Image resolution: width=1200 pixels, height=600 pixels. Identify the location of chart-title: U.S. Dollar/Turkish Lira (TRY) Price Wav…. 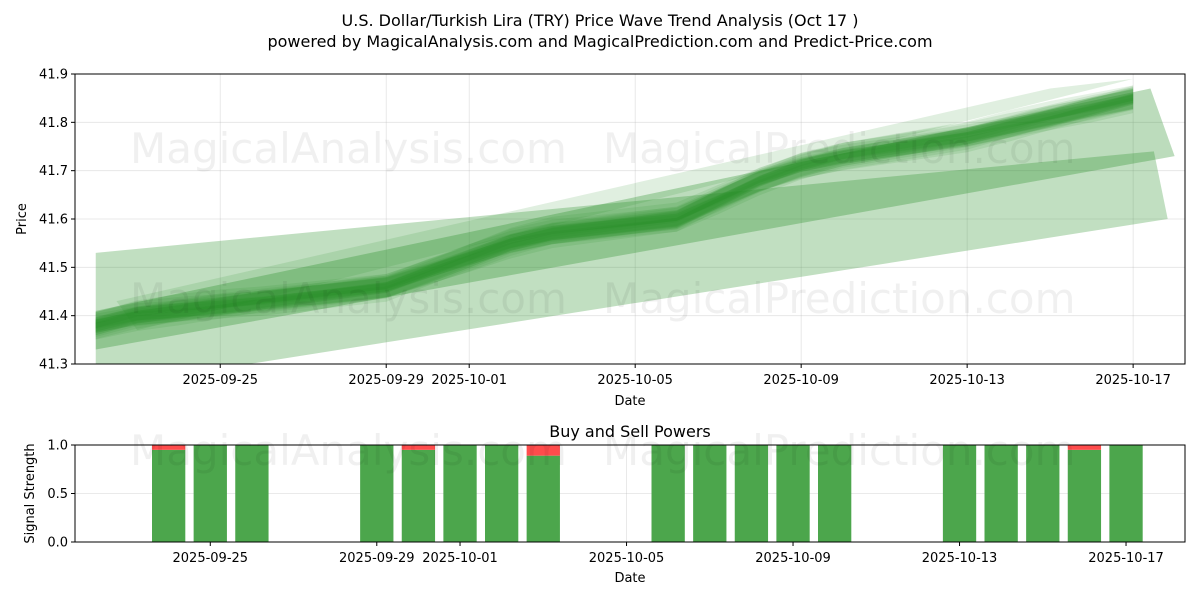
(600, 20).